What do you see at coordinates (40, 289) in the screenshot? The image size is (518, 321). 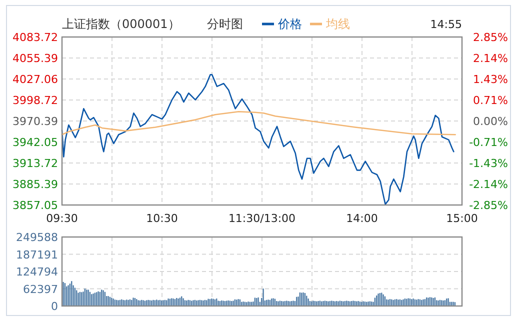 I see `y-tick-label: 62397` at bounding box center [40, 289].